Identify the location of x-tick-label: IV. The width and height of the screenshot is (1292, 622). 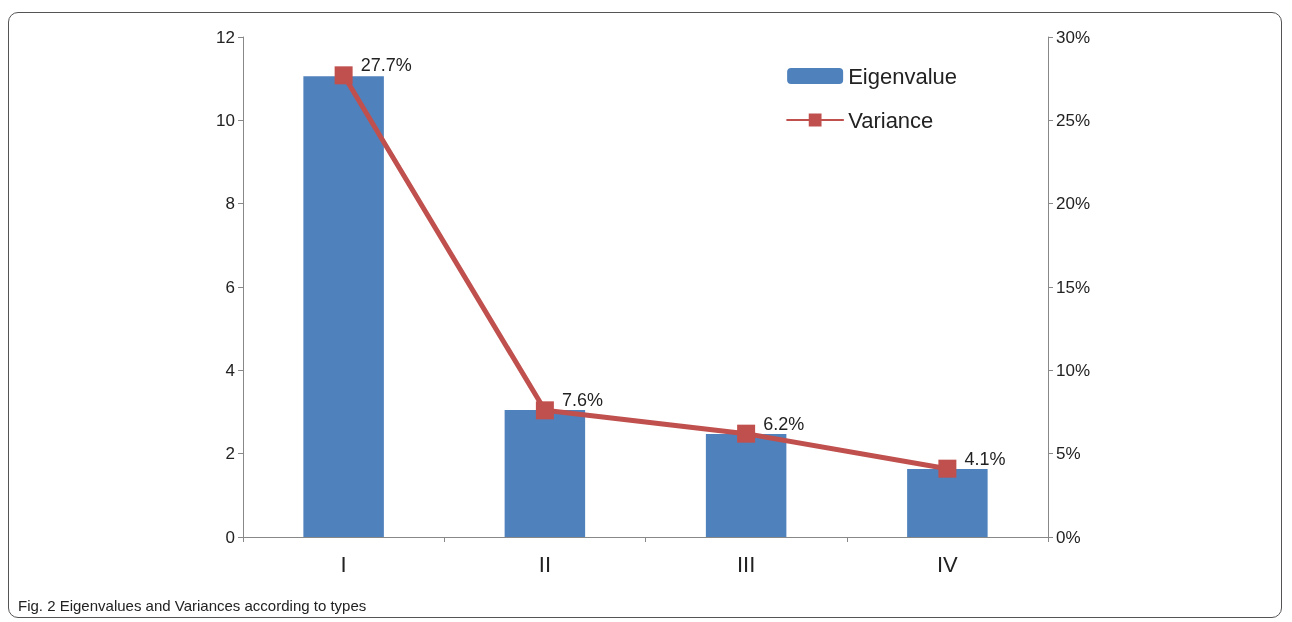
(947, 564).